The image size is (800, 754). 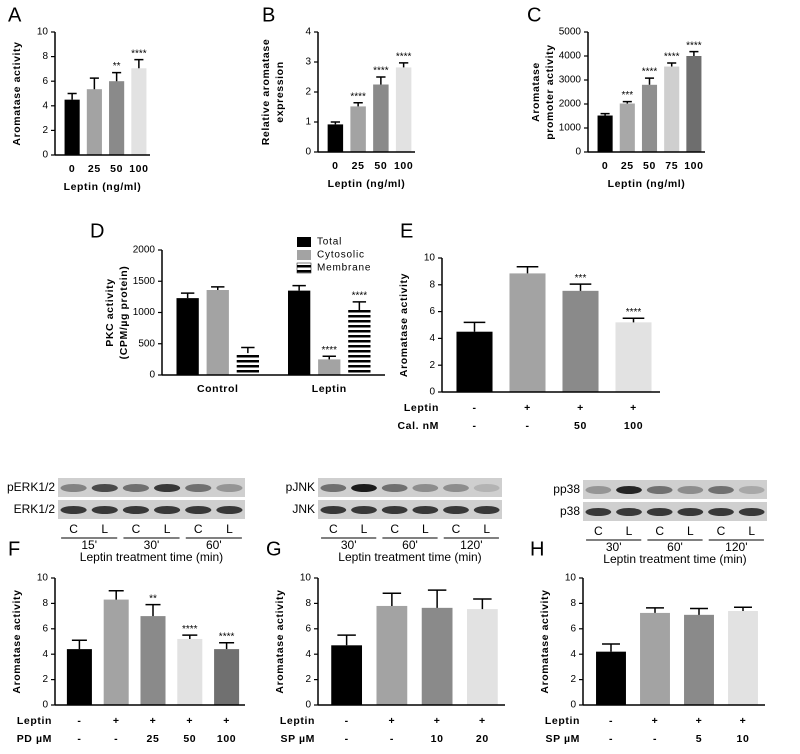 What do you see at coordinates (537, 549) in the screenshot?
I see `panel-letter: H` at bounding box center [537, 549].